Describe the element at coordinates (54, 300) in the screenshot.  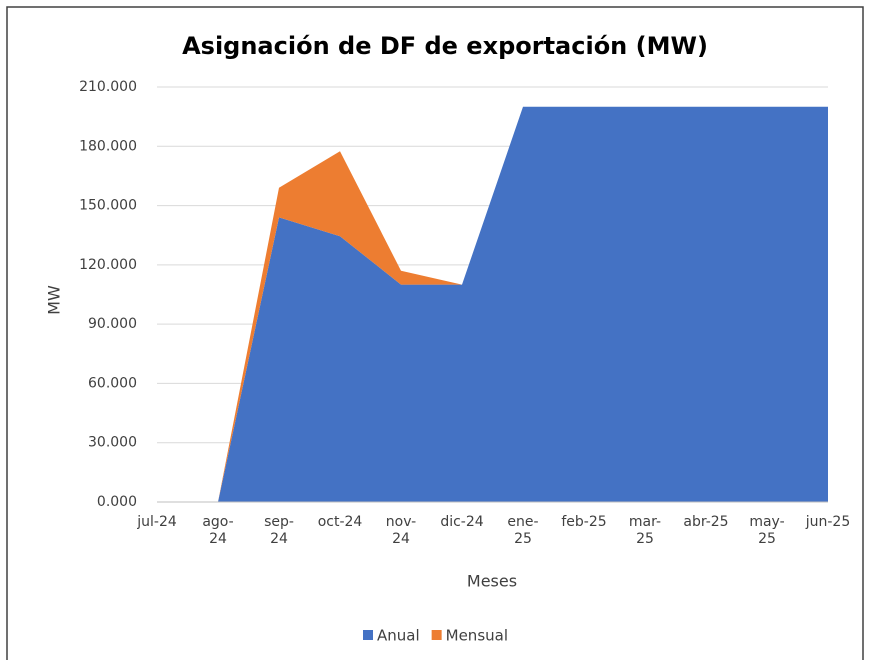
I see `y-axis-label: MW` at that location.